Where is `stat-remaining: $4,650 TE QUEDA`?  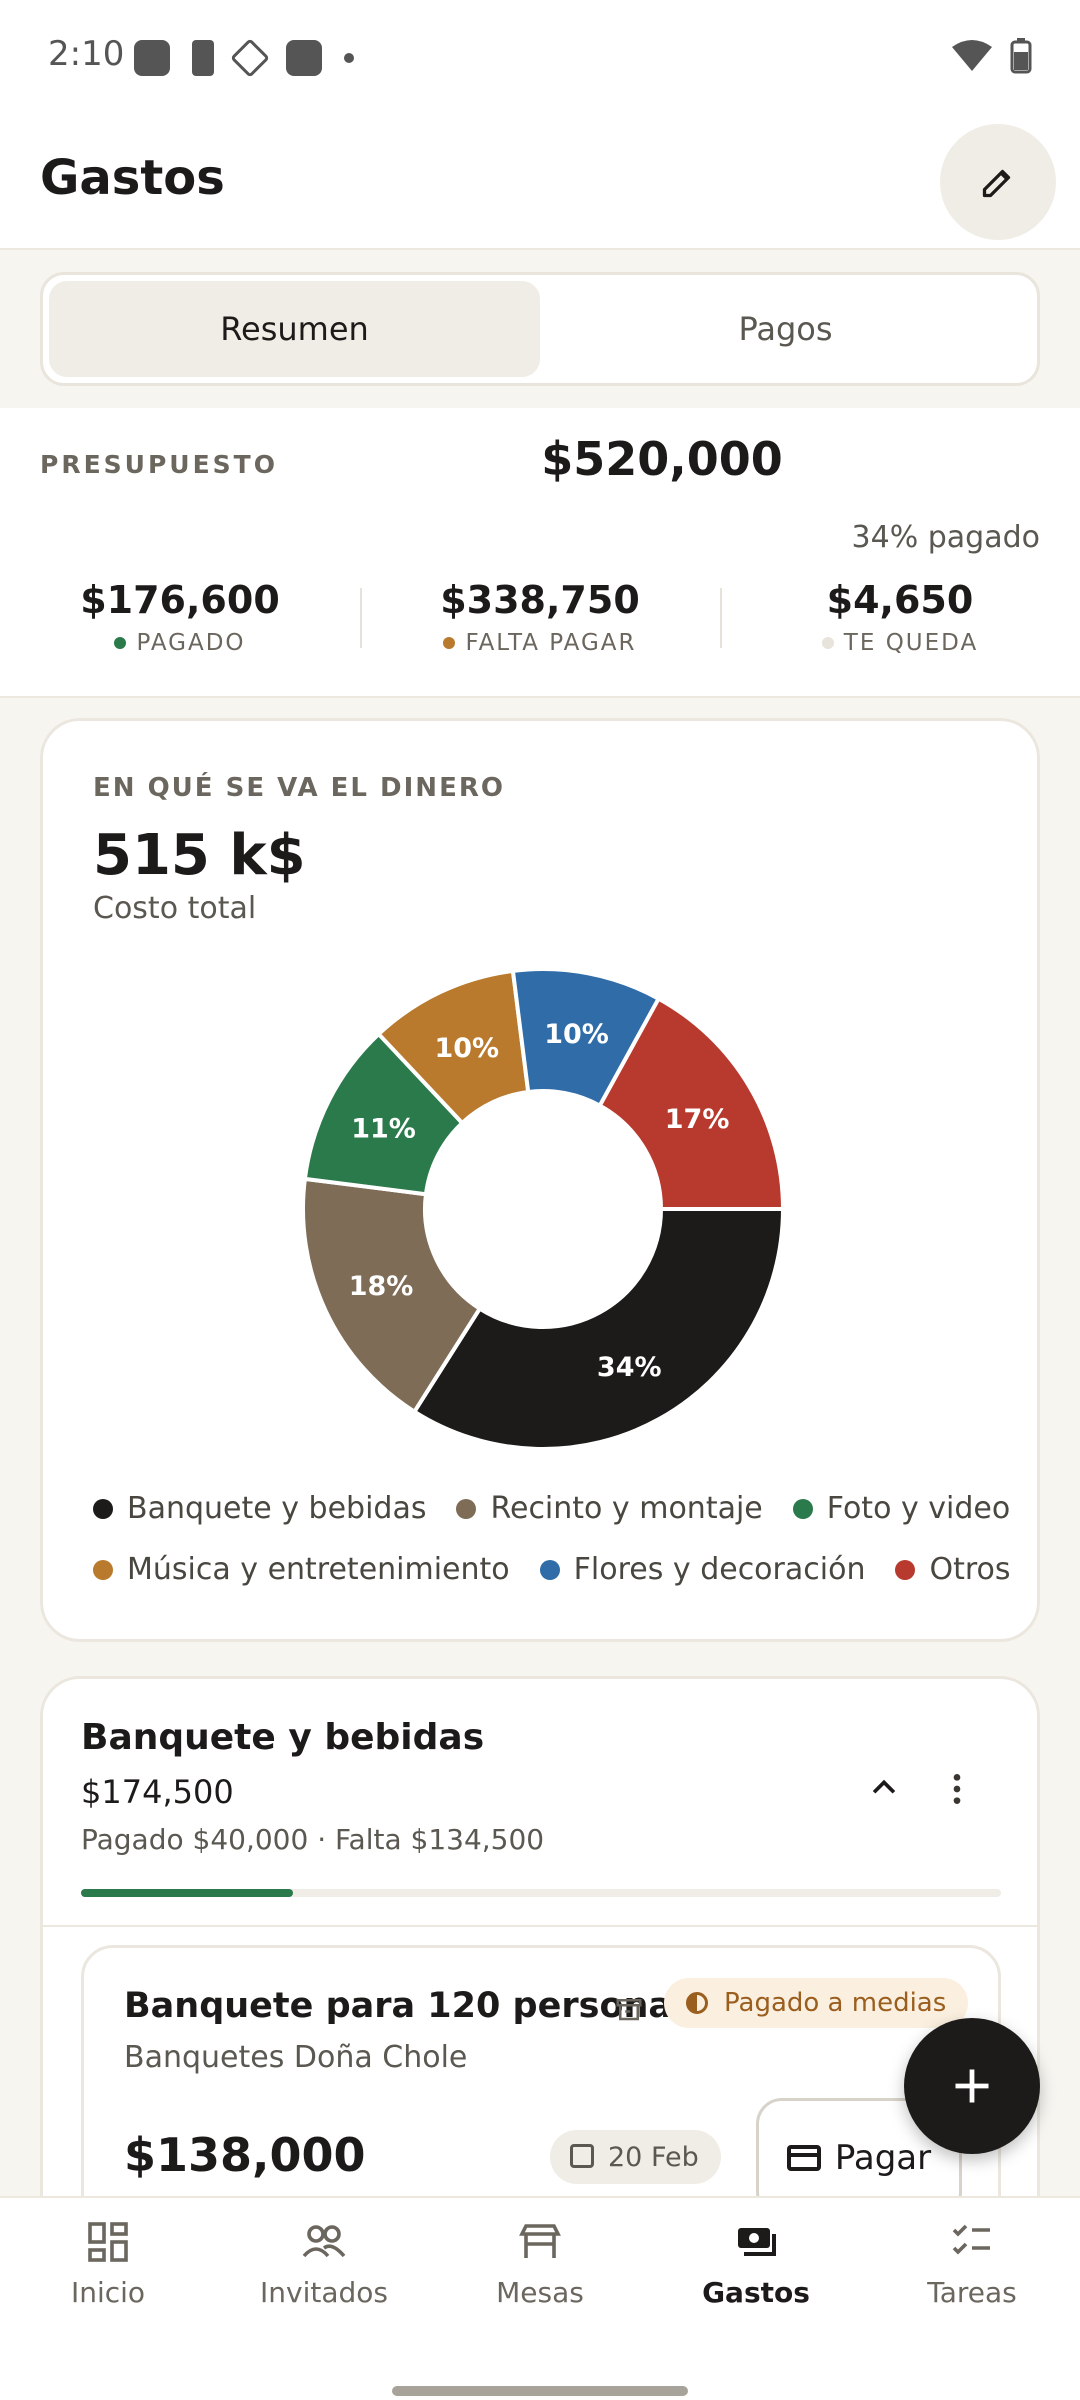
stat-remaining: $4,650 TE QUEDA is located at coordinates (900, 617).